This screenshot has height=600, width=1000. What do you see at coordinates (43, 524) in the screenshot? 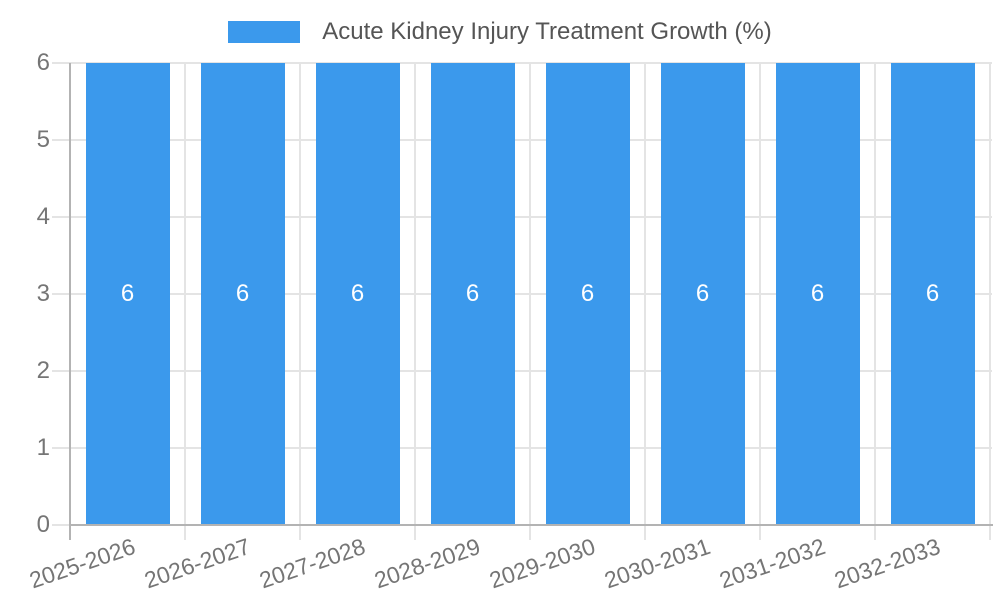
I see `y-tick-label: 0` at bounding box center [43, 524].